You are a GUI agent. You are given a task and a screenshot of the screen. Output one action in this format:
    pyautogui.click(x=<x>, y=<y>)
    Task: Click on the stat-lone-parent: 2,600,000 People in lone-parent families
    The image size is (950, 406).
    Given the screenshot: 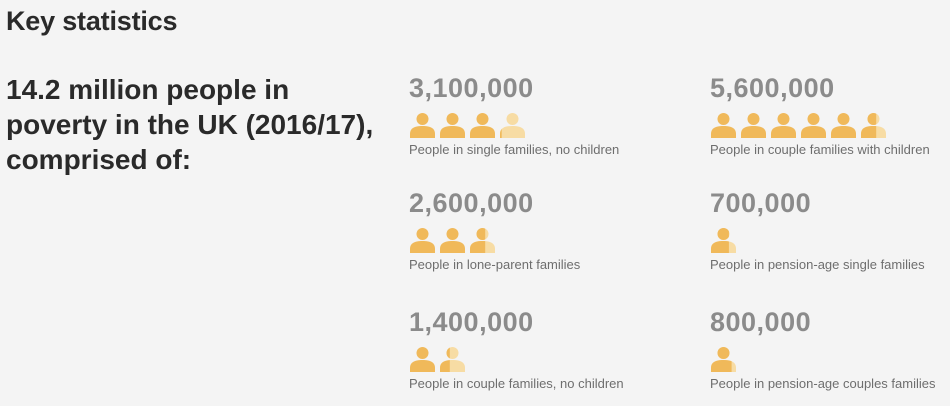 What is the action you would take?
    pyautogui.click(x=529, y=229)
    